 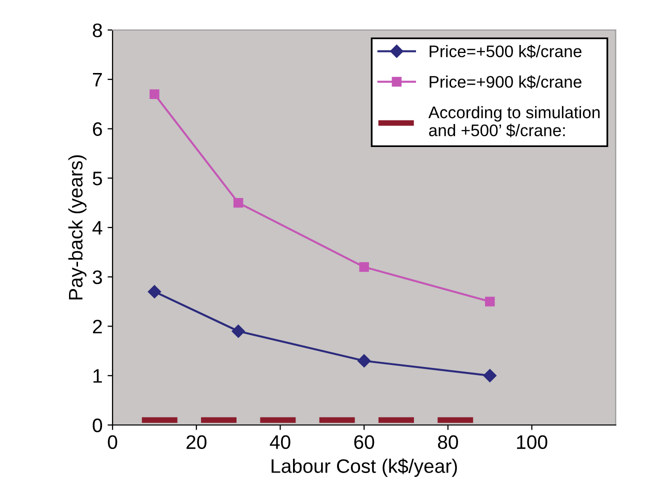 I want to click on x-tick-label: 60, so click(x=364, y=442).